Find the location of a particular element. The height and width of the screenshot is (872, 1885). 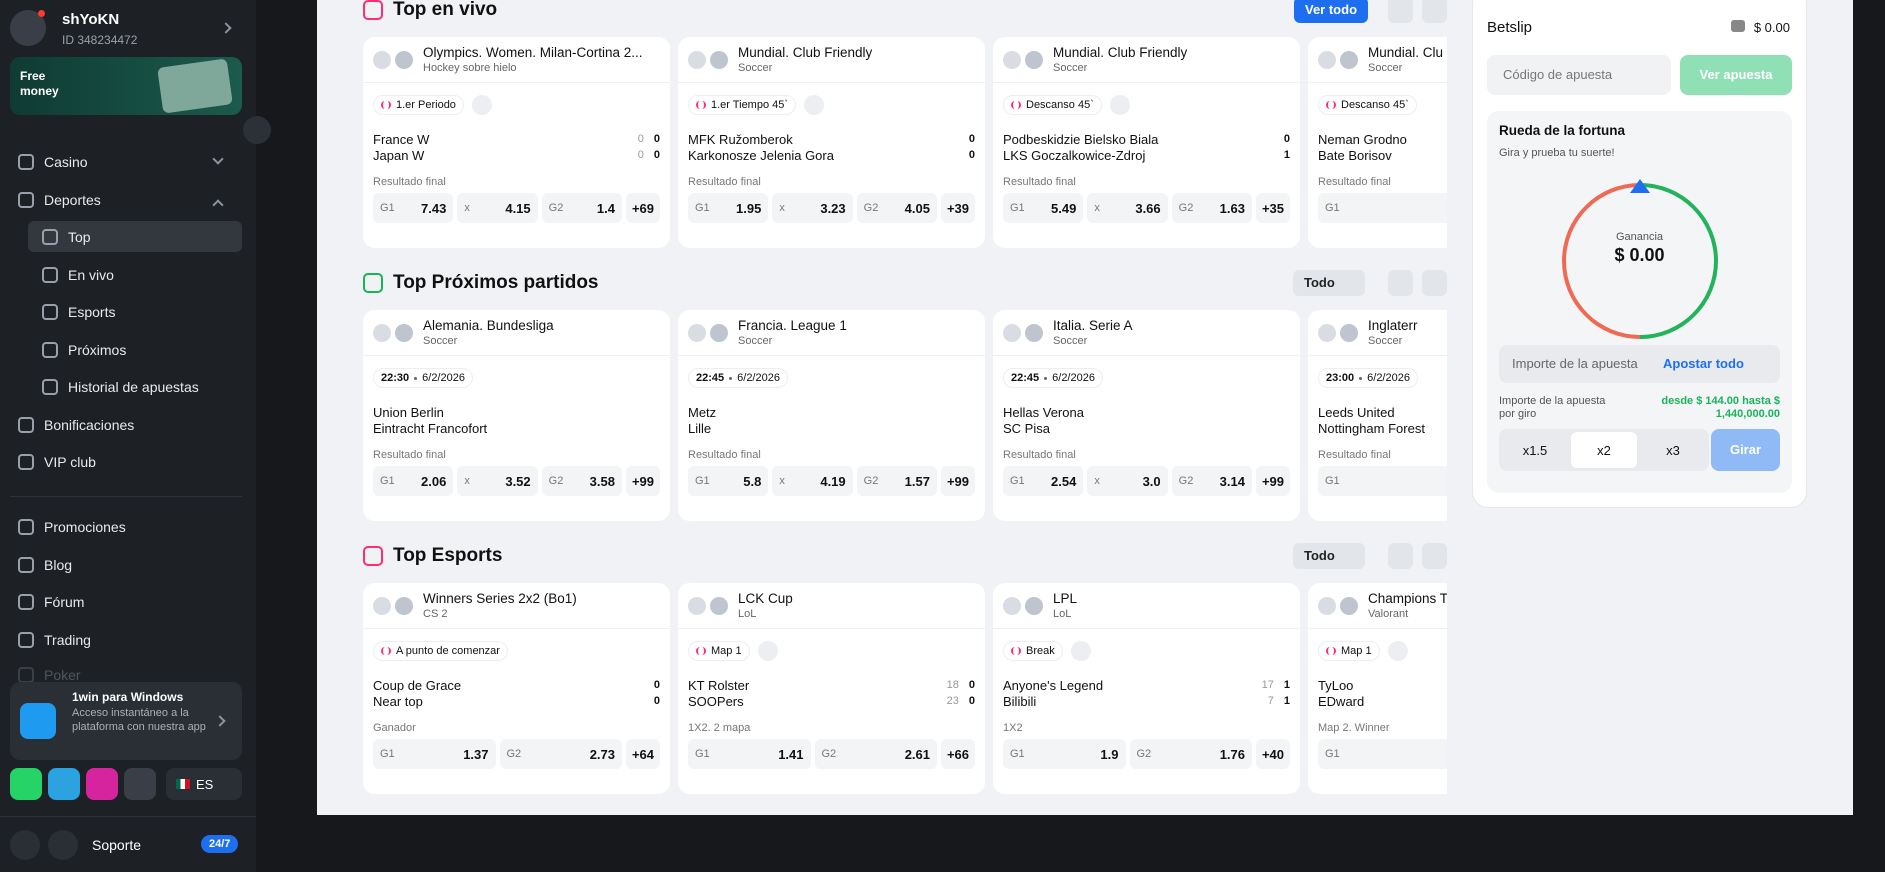

chat-button is located at coordinates (63, 845).